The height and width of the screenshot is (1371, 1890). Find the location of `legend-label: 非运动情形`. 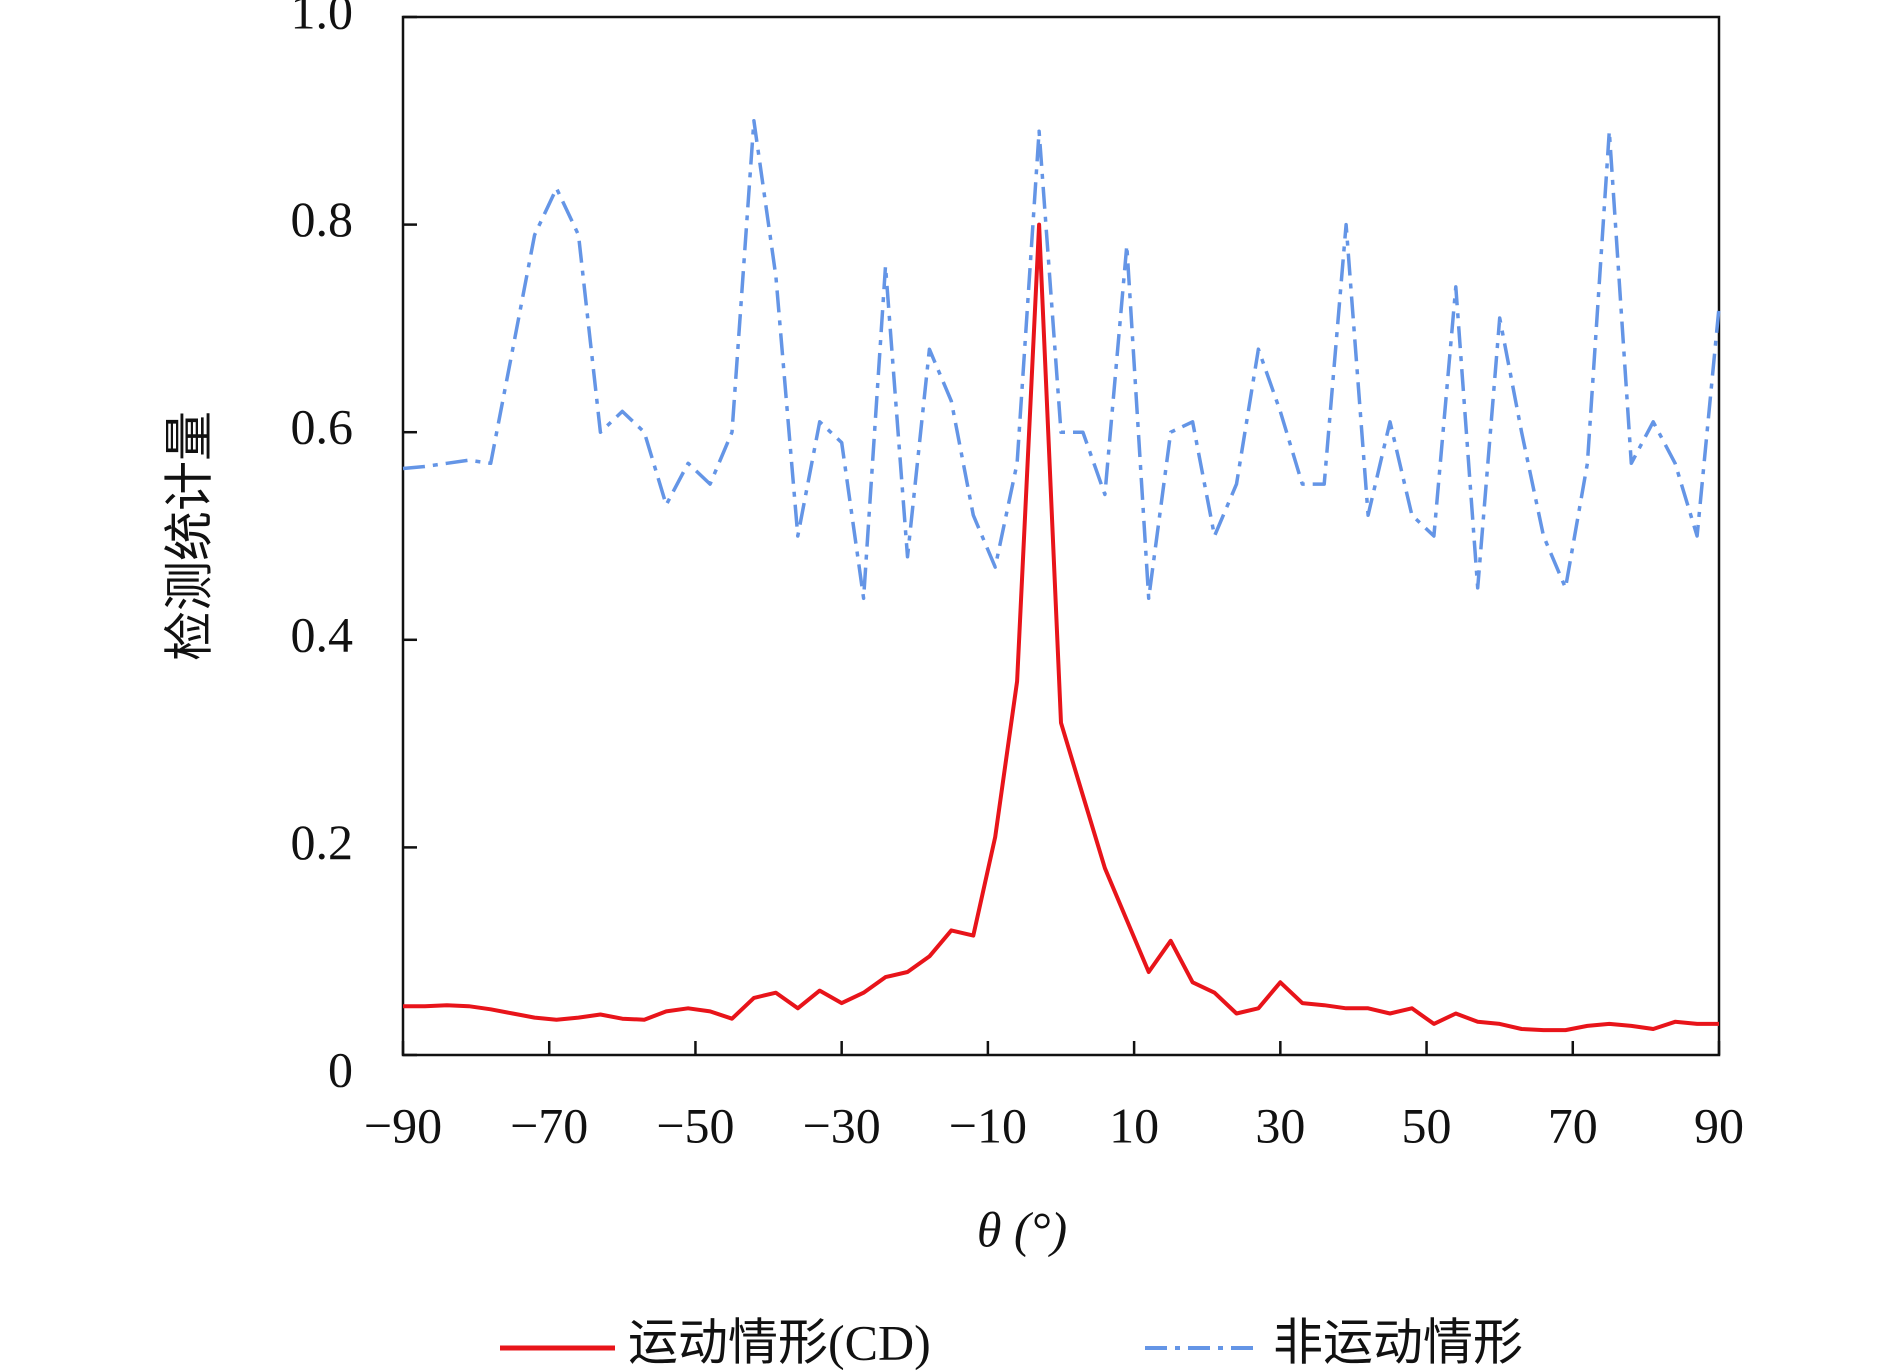

legend-label: 非运动情形 is located at coordinates (1398, 1342).